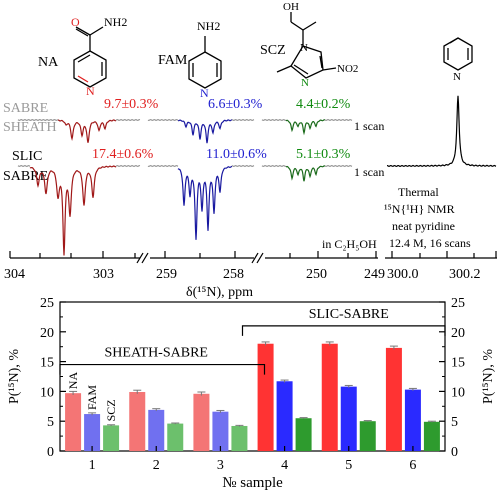 This screenshot has width=500, height=490. What do you see at coordinates (423, 226) in the screenshot?
I see `thermal-line-3: neat pyridine` at bounding box center [423, 226].